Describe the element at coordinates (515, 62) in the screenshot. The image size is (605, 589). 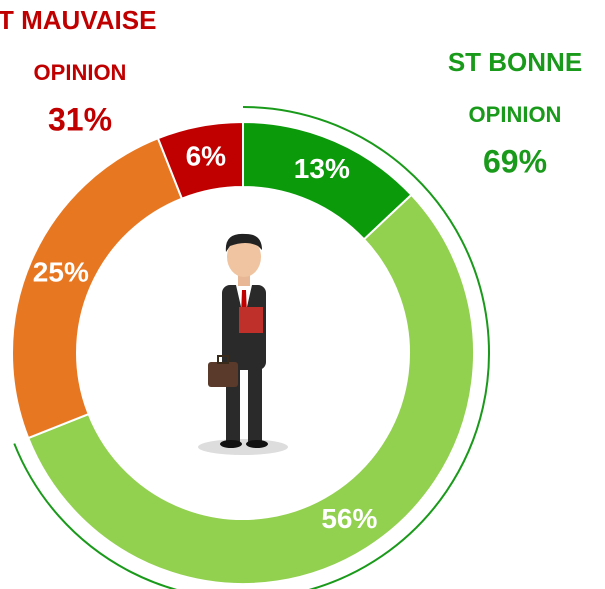
I see `group-label: ST BONNE` at that location.